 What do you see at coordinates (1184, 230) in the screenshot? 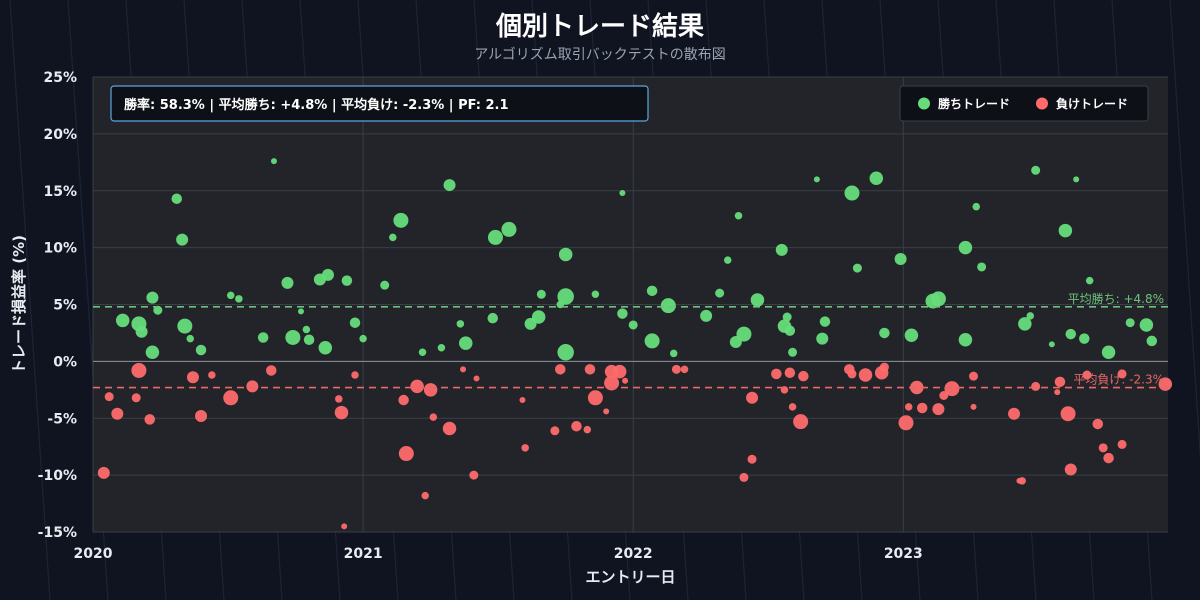
I see `bg-stripe` at bounding box center [1184, 230].